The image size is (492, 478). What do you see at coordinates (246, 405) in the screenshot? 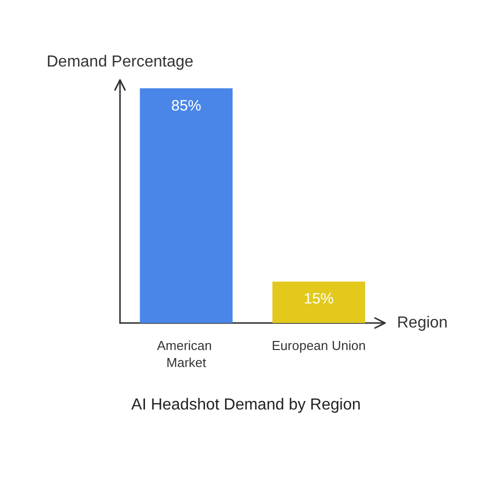
I see `text: AI Headshot Demand by Region` at bounding box center [246, 405].